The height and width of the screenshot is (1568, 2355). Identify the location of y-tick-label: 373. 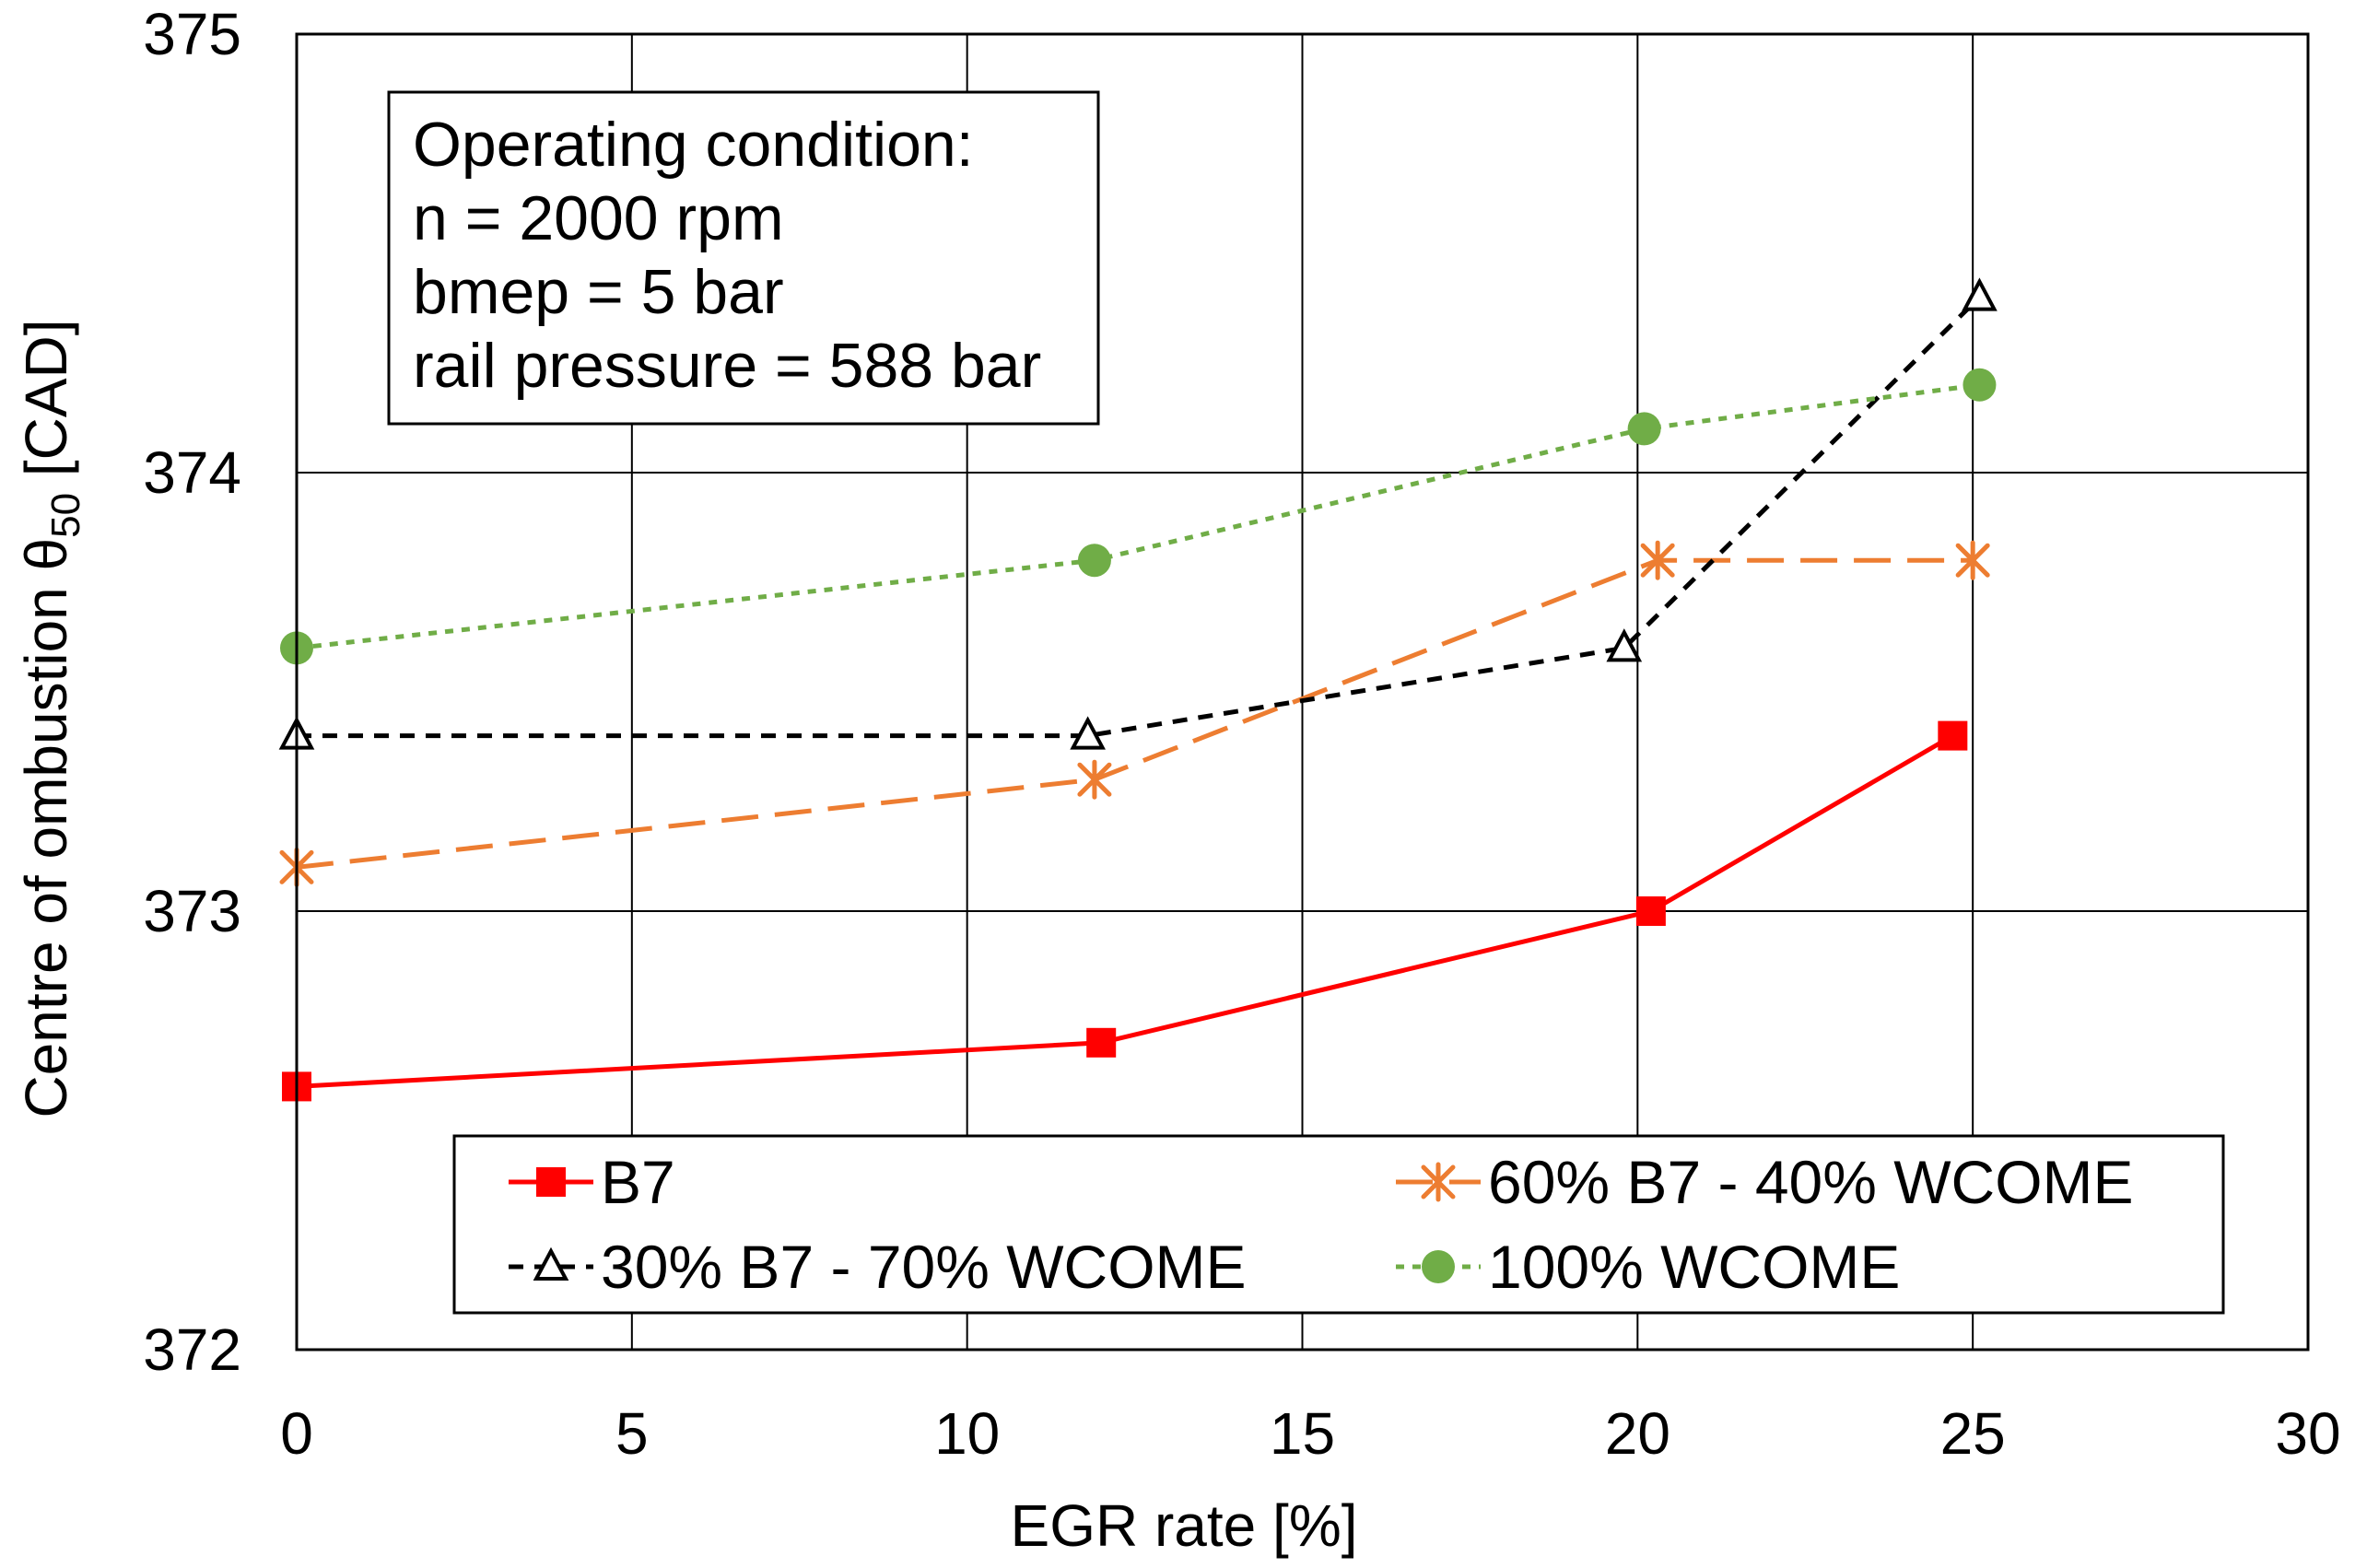
(192, 911).